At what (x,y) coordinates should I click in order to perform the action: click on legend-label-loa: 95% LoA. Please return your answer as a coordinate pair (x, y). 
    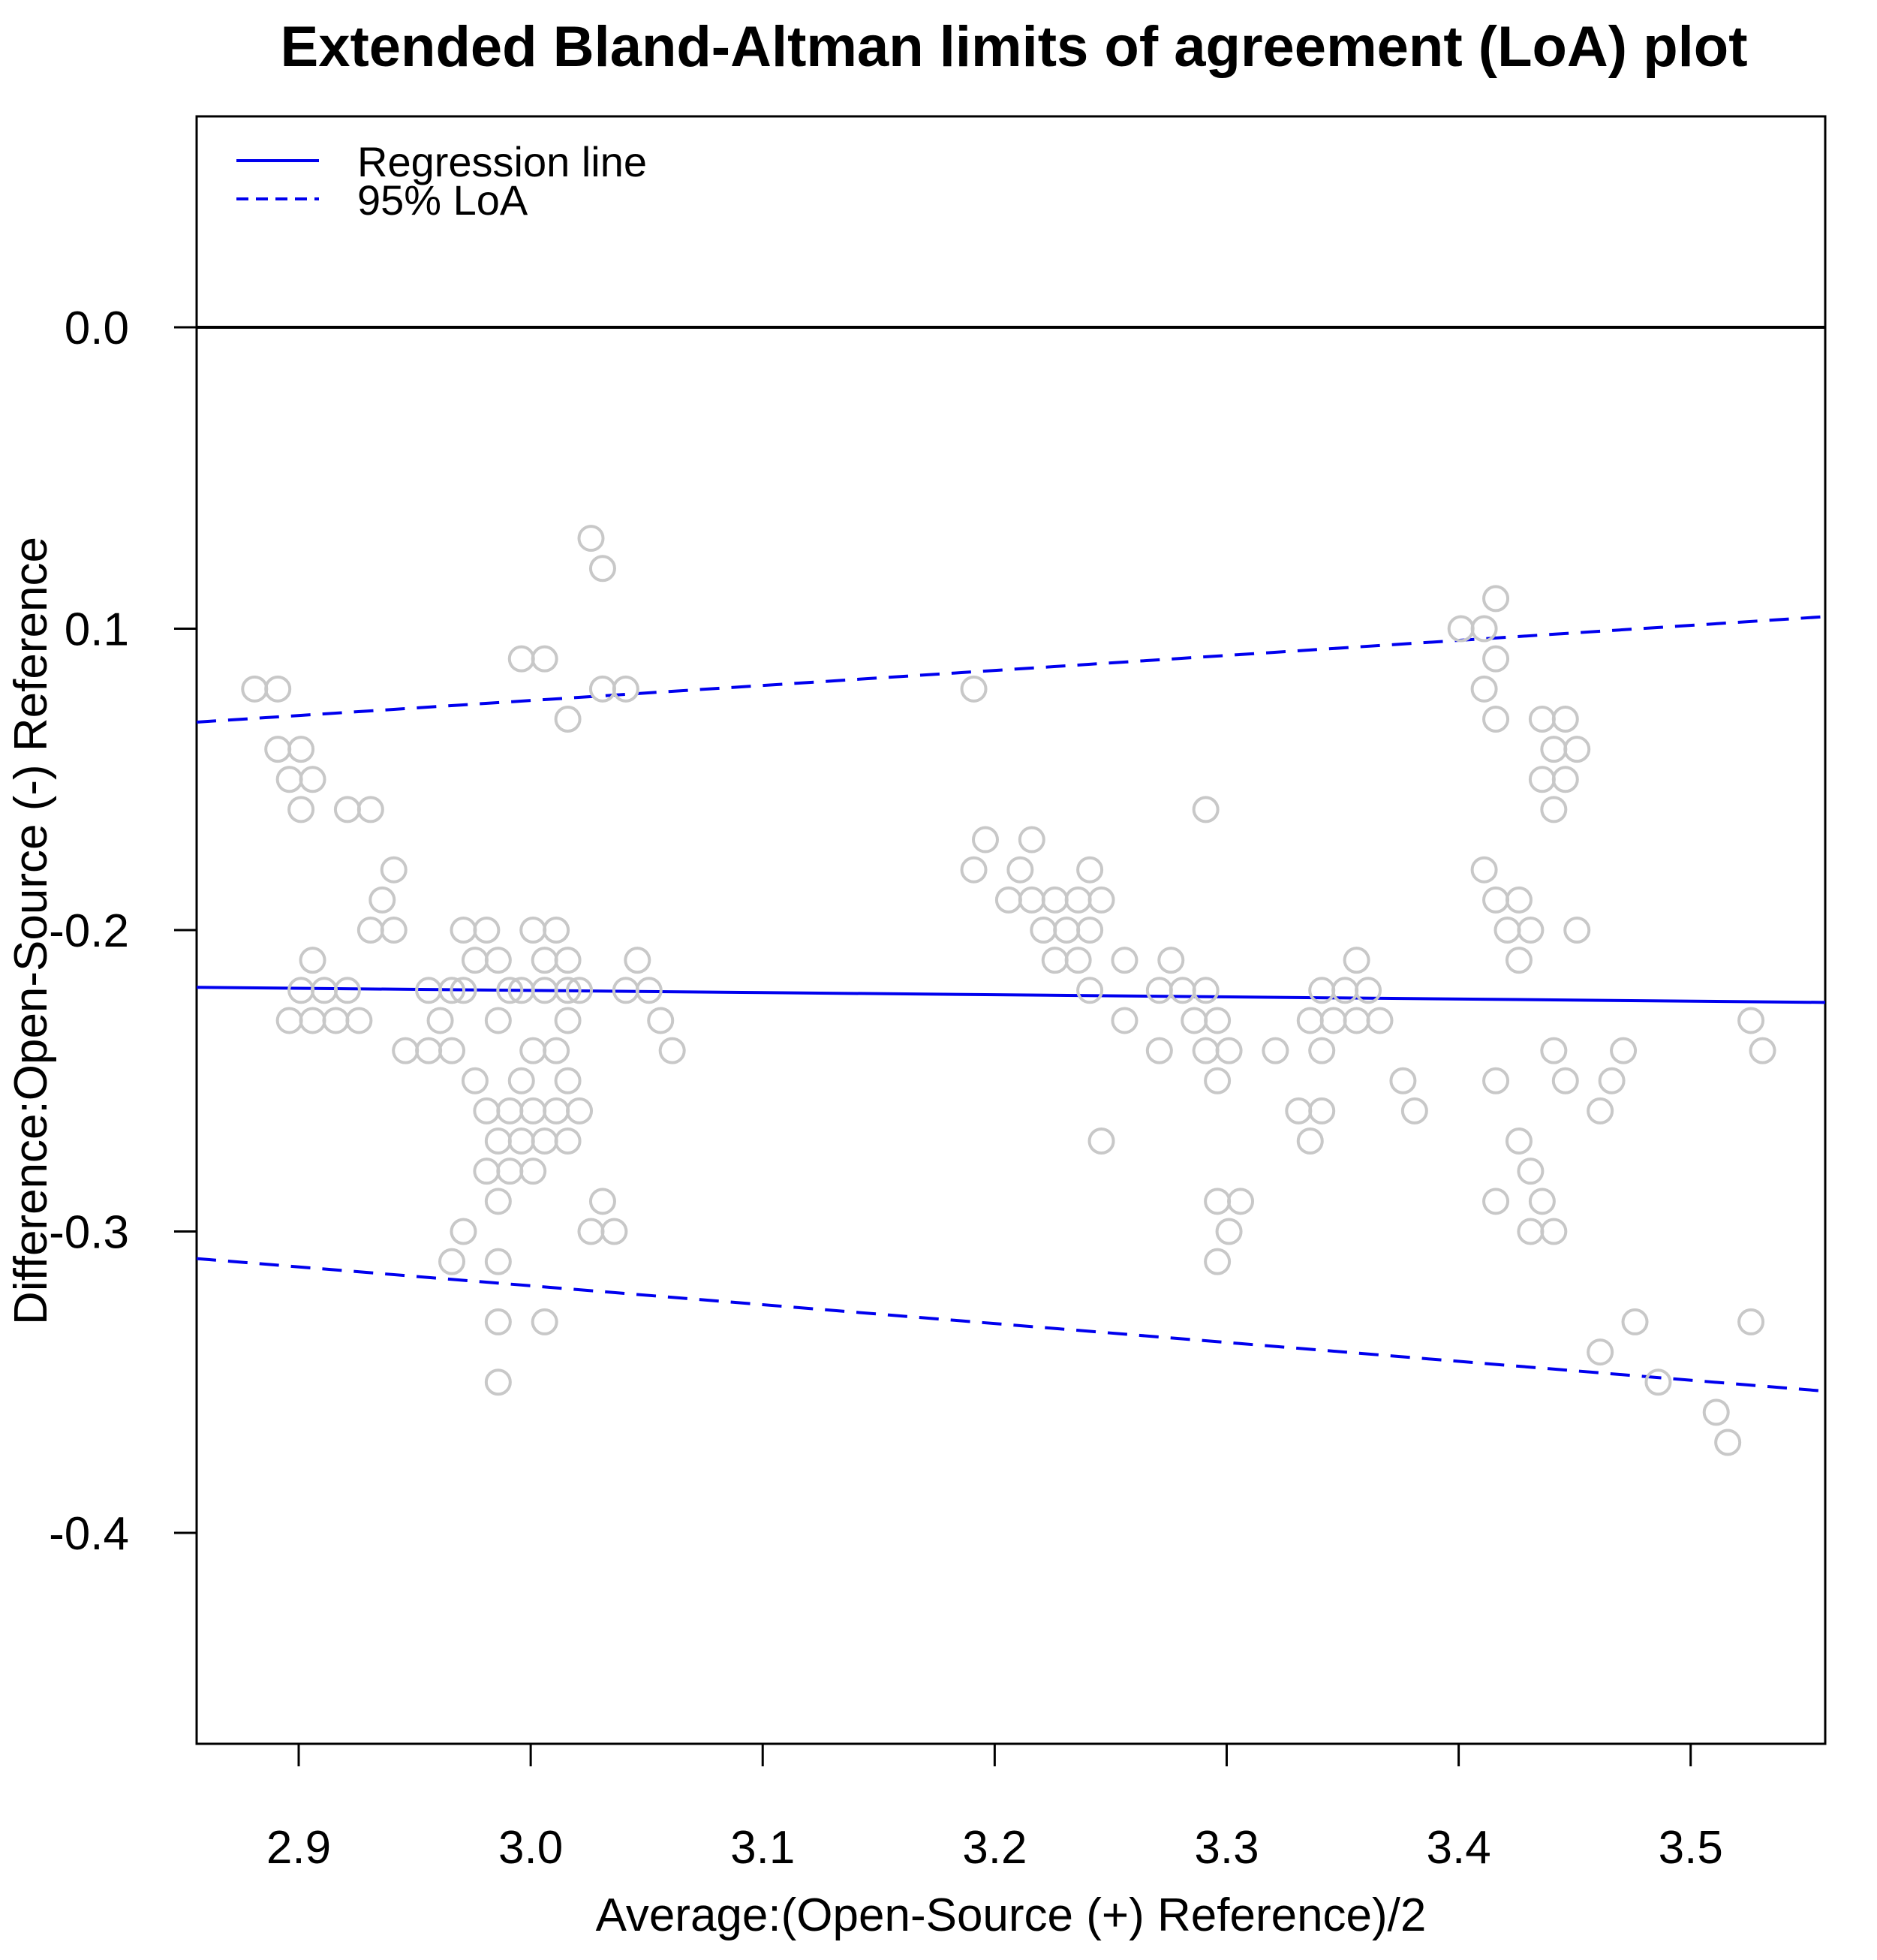
    Looking at the image, I should click on (442, 200).